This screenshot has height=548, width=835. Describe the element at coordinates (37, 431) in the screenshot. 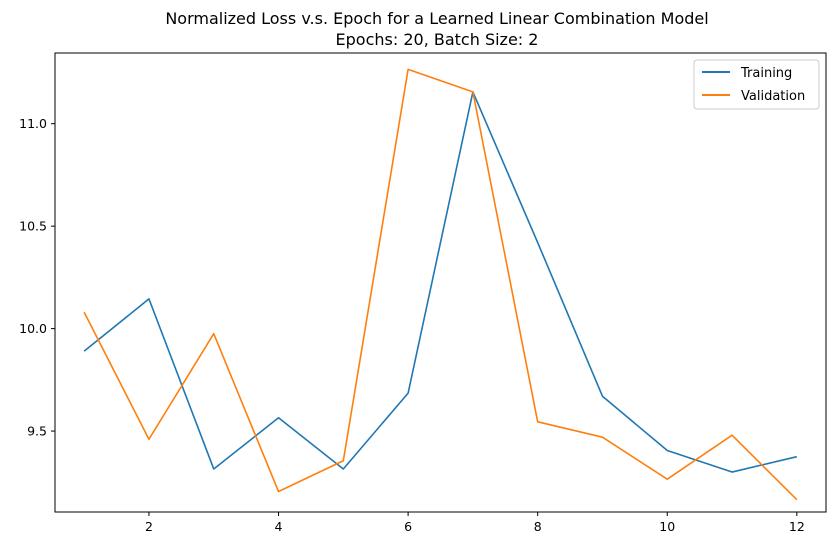

I see `y-tick-label: 9.5` at that location.